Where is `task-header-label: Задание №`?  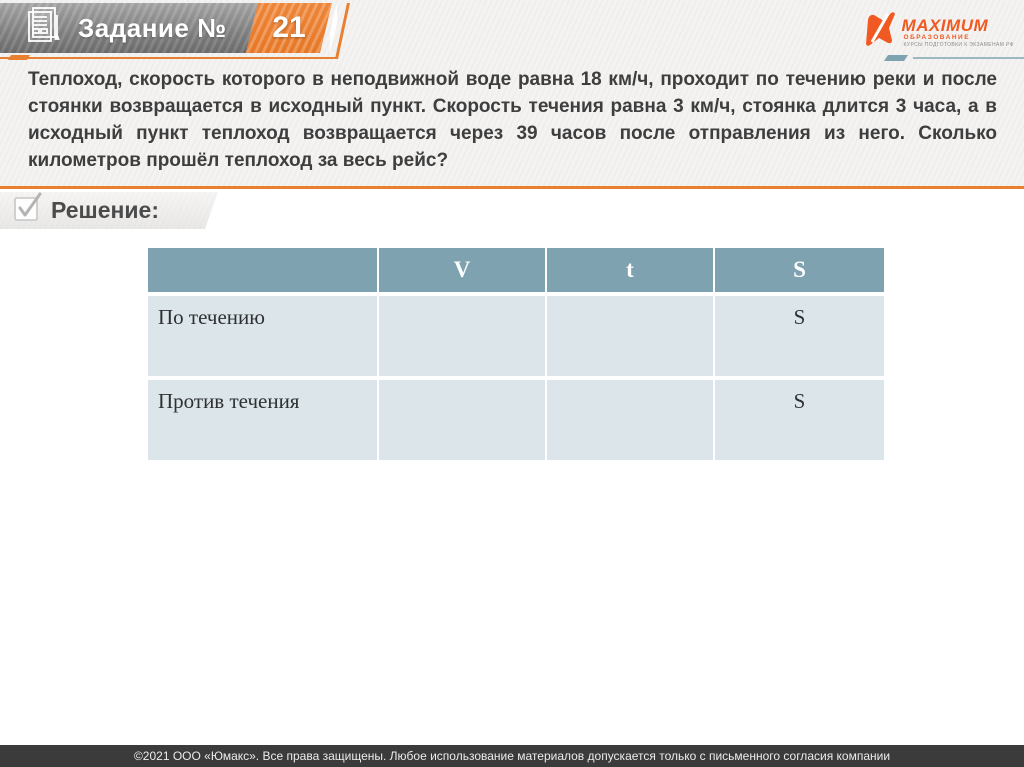 task-header-label: Задание № is located at coordinates (152, 27).